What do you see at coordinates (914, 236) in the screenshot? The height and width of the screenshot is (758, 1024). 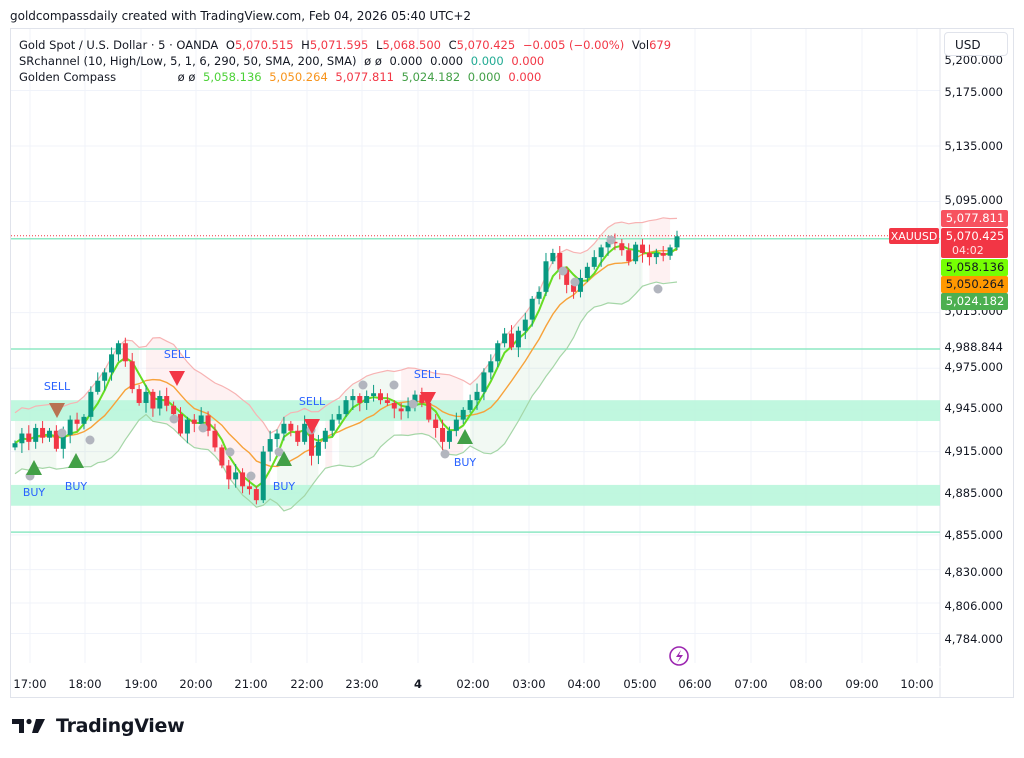 I see `symbol-tag: XAUUSD` at bounding box center [914, 236].